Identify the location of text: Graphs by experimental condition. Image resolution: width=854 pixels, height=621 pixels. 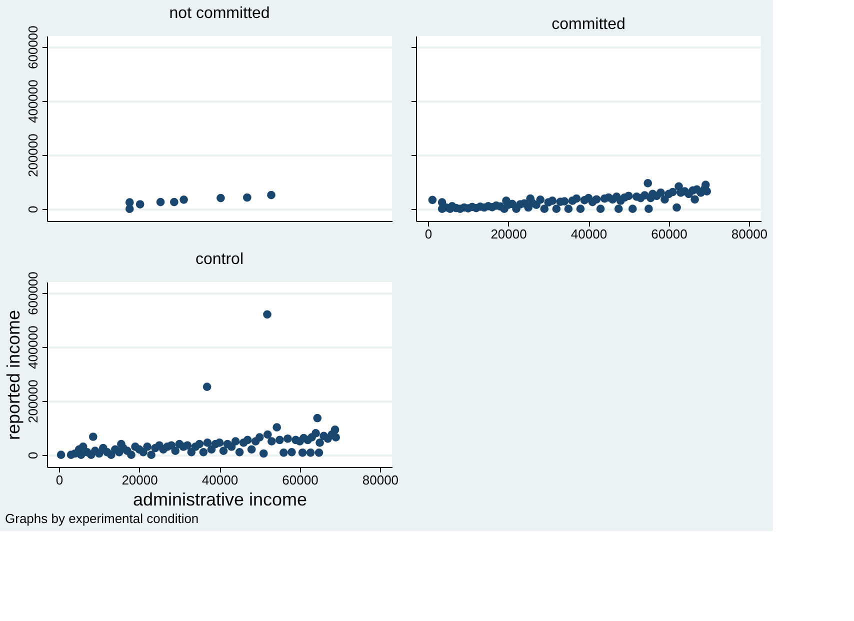
(102, 518).